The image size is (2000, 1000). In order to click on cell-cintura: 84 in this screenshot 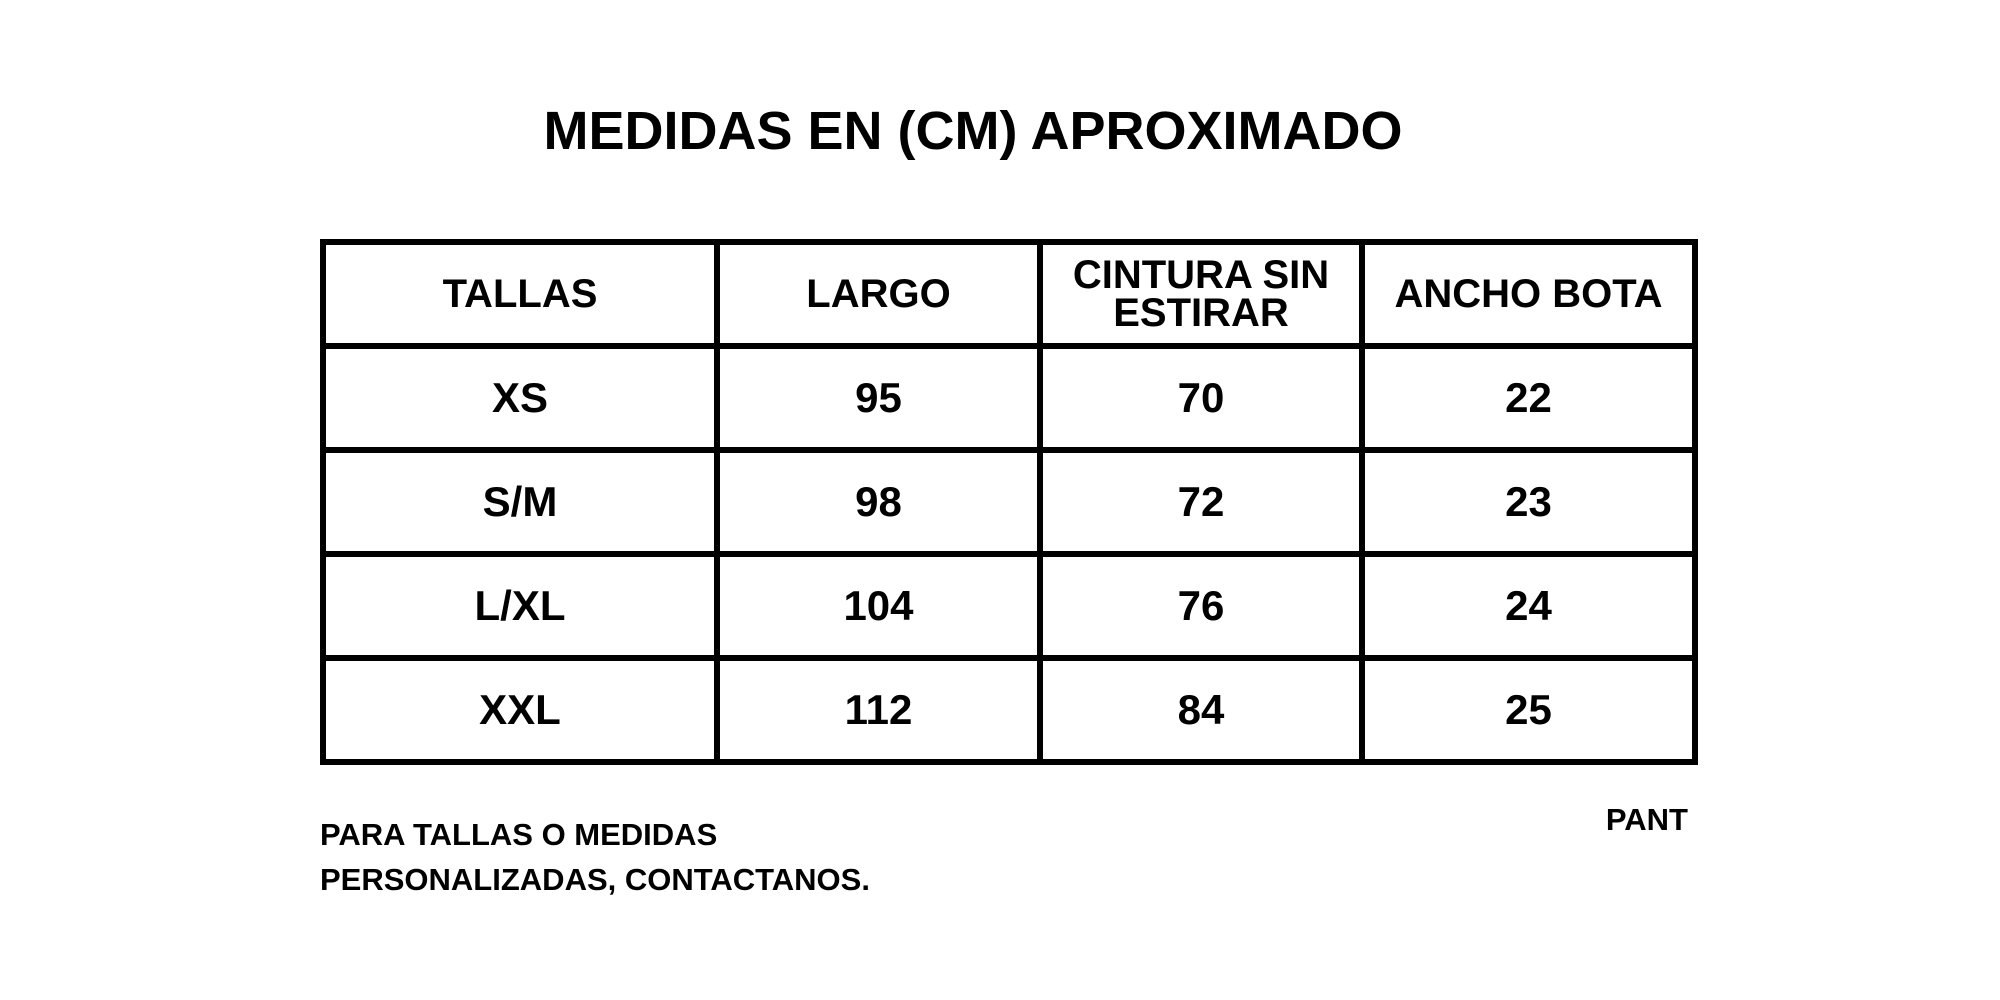, I will do `click(1201, 710)`.